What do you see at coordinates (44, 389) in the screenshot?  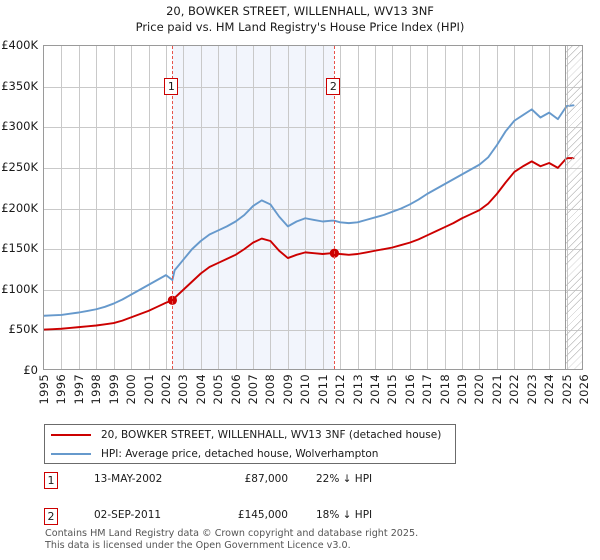 I see `x-tick-label: 1995` at bounding box center [44, 389].